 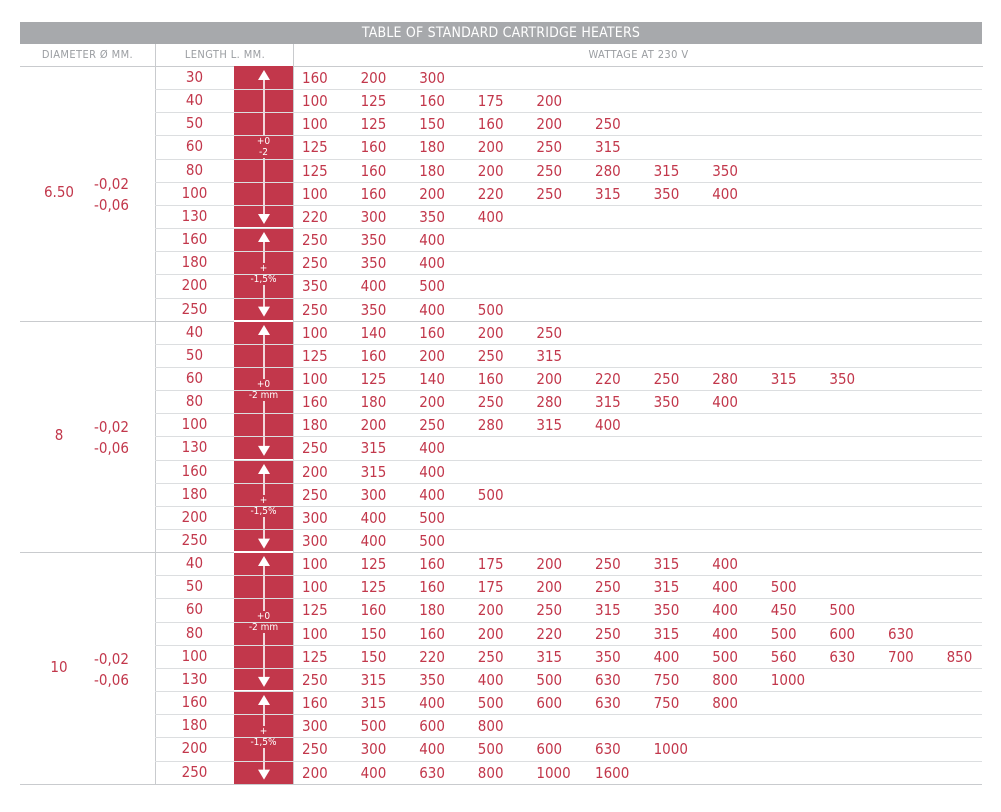 I want to click on length-value: 80, so click(x=194, y=632).